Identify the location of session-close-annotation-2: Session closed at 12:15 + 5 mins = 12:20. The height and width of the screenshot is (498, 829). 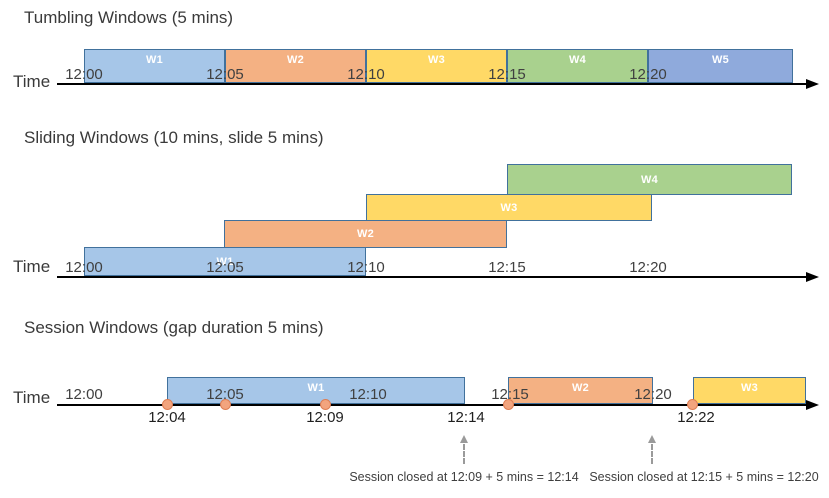
(704, 477).